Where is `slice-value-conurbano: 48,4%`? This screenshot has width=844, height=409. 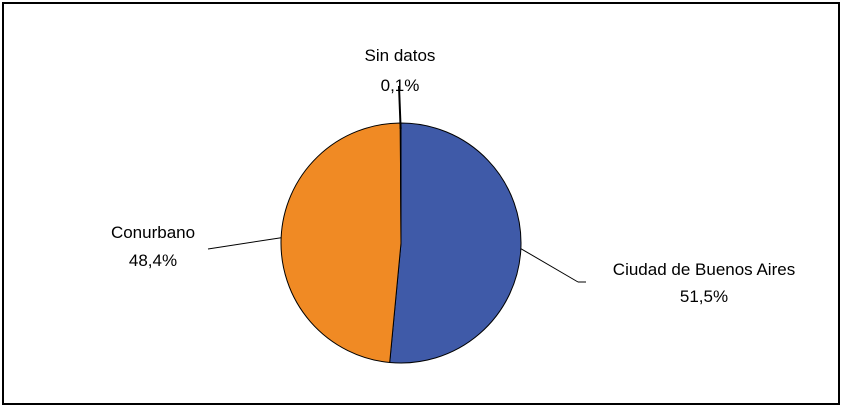 slice-value-conurbano: 48,4% is located at coordinates (153, 260).